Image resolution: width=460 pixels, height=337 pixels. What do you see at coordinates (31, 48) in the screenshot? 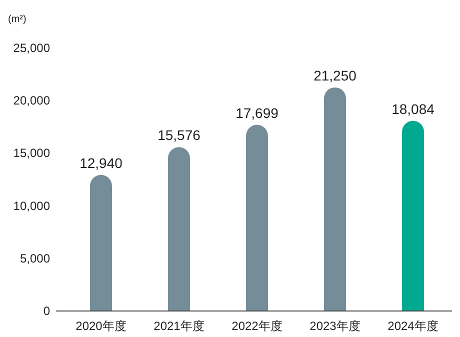
I see `y-tick-label: 25,000` at bounding box center [31, 48].